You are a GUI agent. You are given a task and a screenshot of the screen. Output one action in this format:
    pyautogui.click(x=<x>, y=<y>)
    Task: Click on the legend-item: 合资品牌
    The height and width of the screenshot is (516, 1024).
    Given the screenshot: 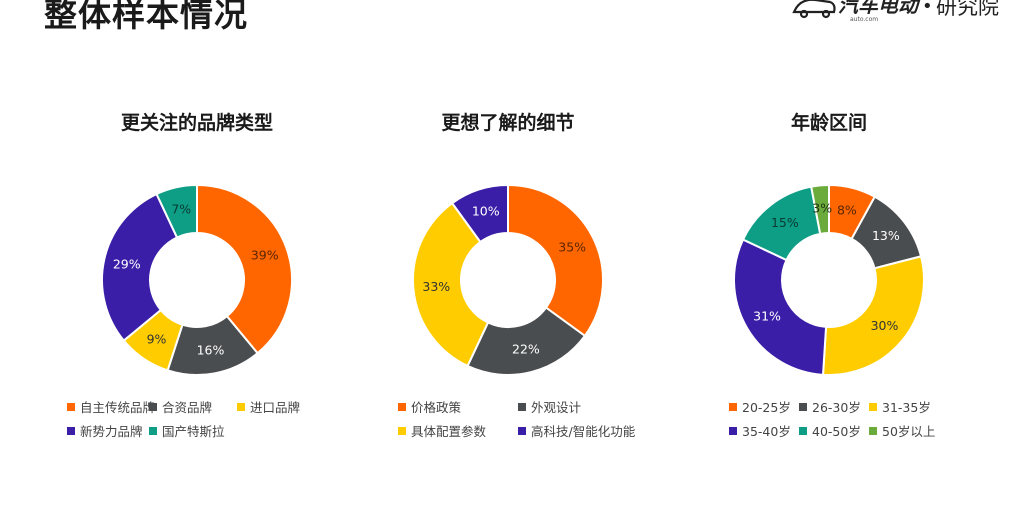 What is the action you would take?
    pyautogui.click(x=180, y=408)
    